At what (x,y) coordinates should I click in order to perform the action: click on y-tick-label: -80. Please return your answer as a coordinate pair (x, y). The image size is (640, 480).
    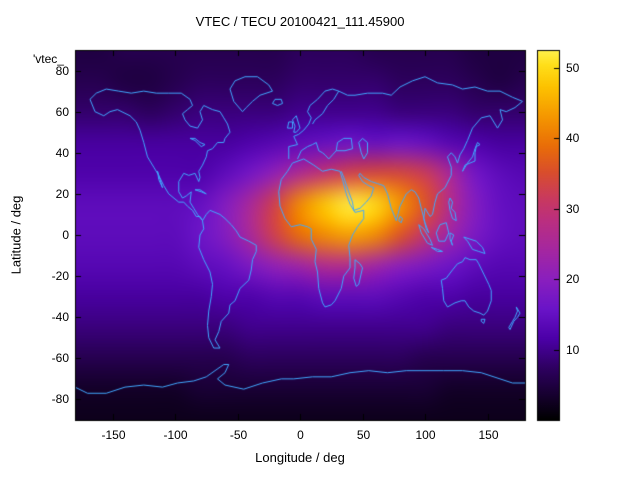
    Looking at the image, I should click on (60, 398).